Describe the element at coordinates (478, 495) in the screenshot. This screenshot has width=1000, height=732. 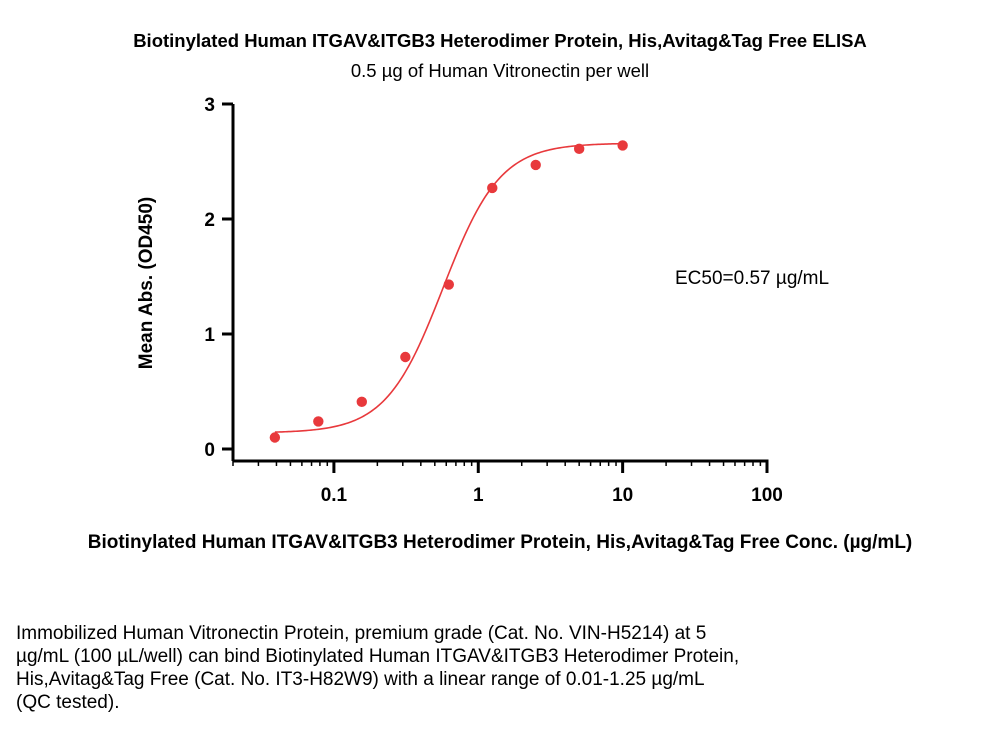
I see `x-tick-label: 1` at that location.